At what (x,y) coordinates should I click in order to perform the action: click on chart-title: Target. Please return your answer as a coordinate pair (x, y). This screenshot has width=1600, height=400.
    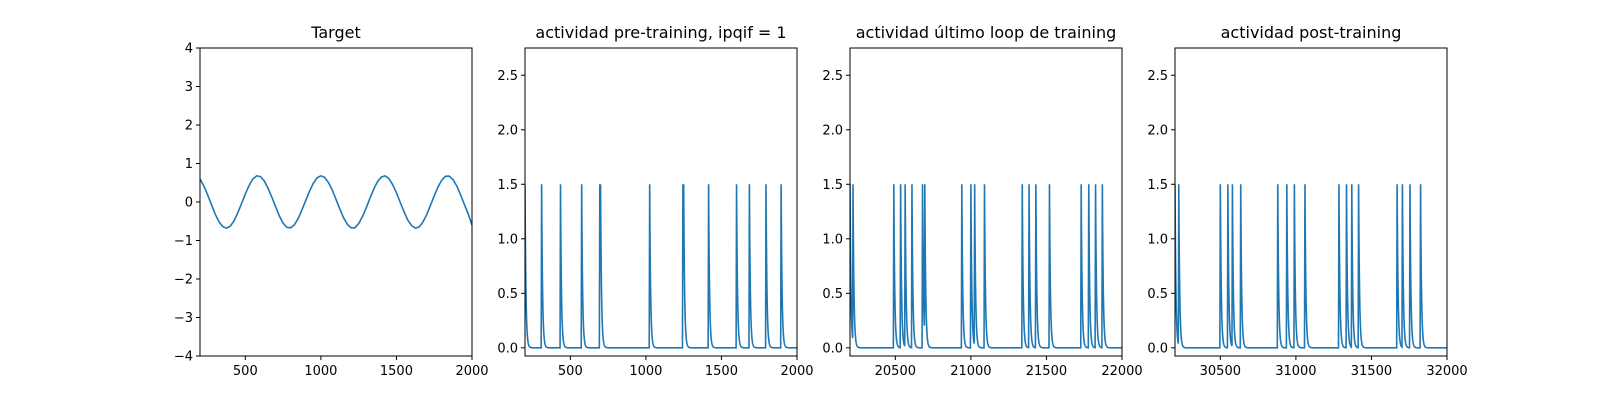
    Looking at the image, I should click on (335, 32).